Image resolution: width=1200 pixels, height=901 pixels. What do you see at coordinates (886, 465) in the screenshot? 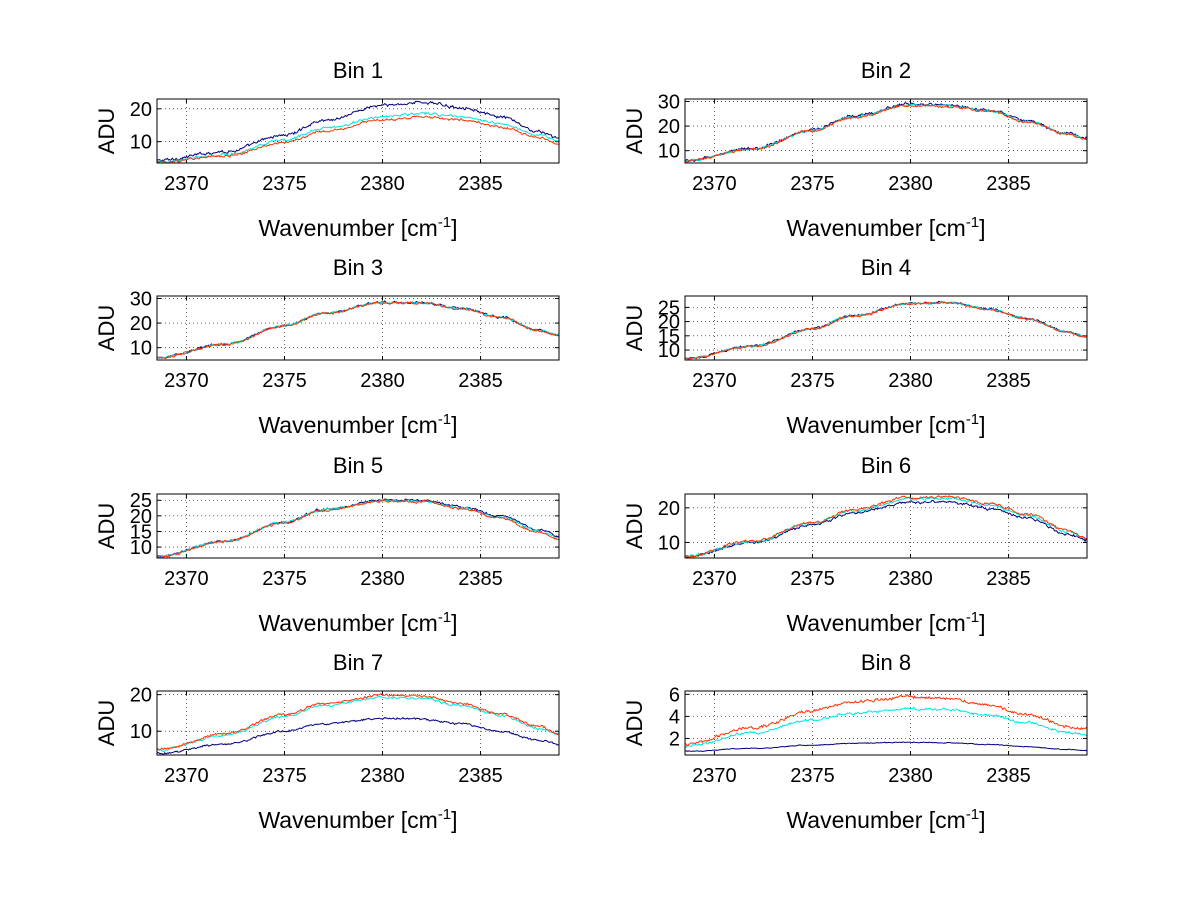
I see `chart-title: Bin 6` at bounding box center [886, 465].